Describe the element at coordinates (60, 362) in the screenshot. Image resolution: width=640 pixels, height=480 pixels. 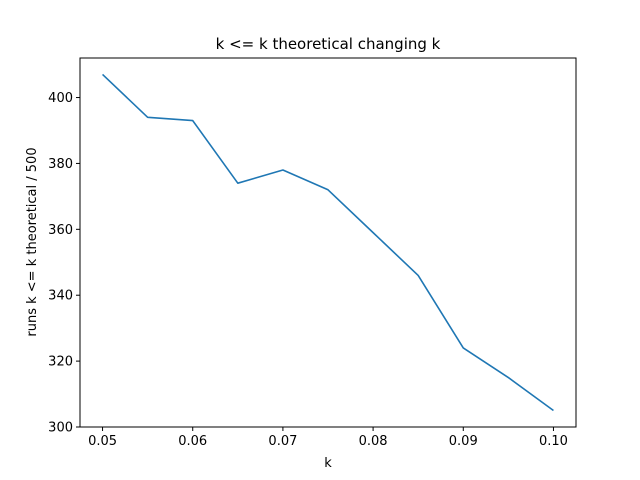
I see `y-tick-label: 320` at that location.